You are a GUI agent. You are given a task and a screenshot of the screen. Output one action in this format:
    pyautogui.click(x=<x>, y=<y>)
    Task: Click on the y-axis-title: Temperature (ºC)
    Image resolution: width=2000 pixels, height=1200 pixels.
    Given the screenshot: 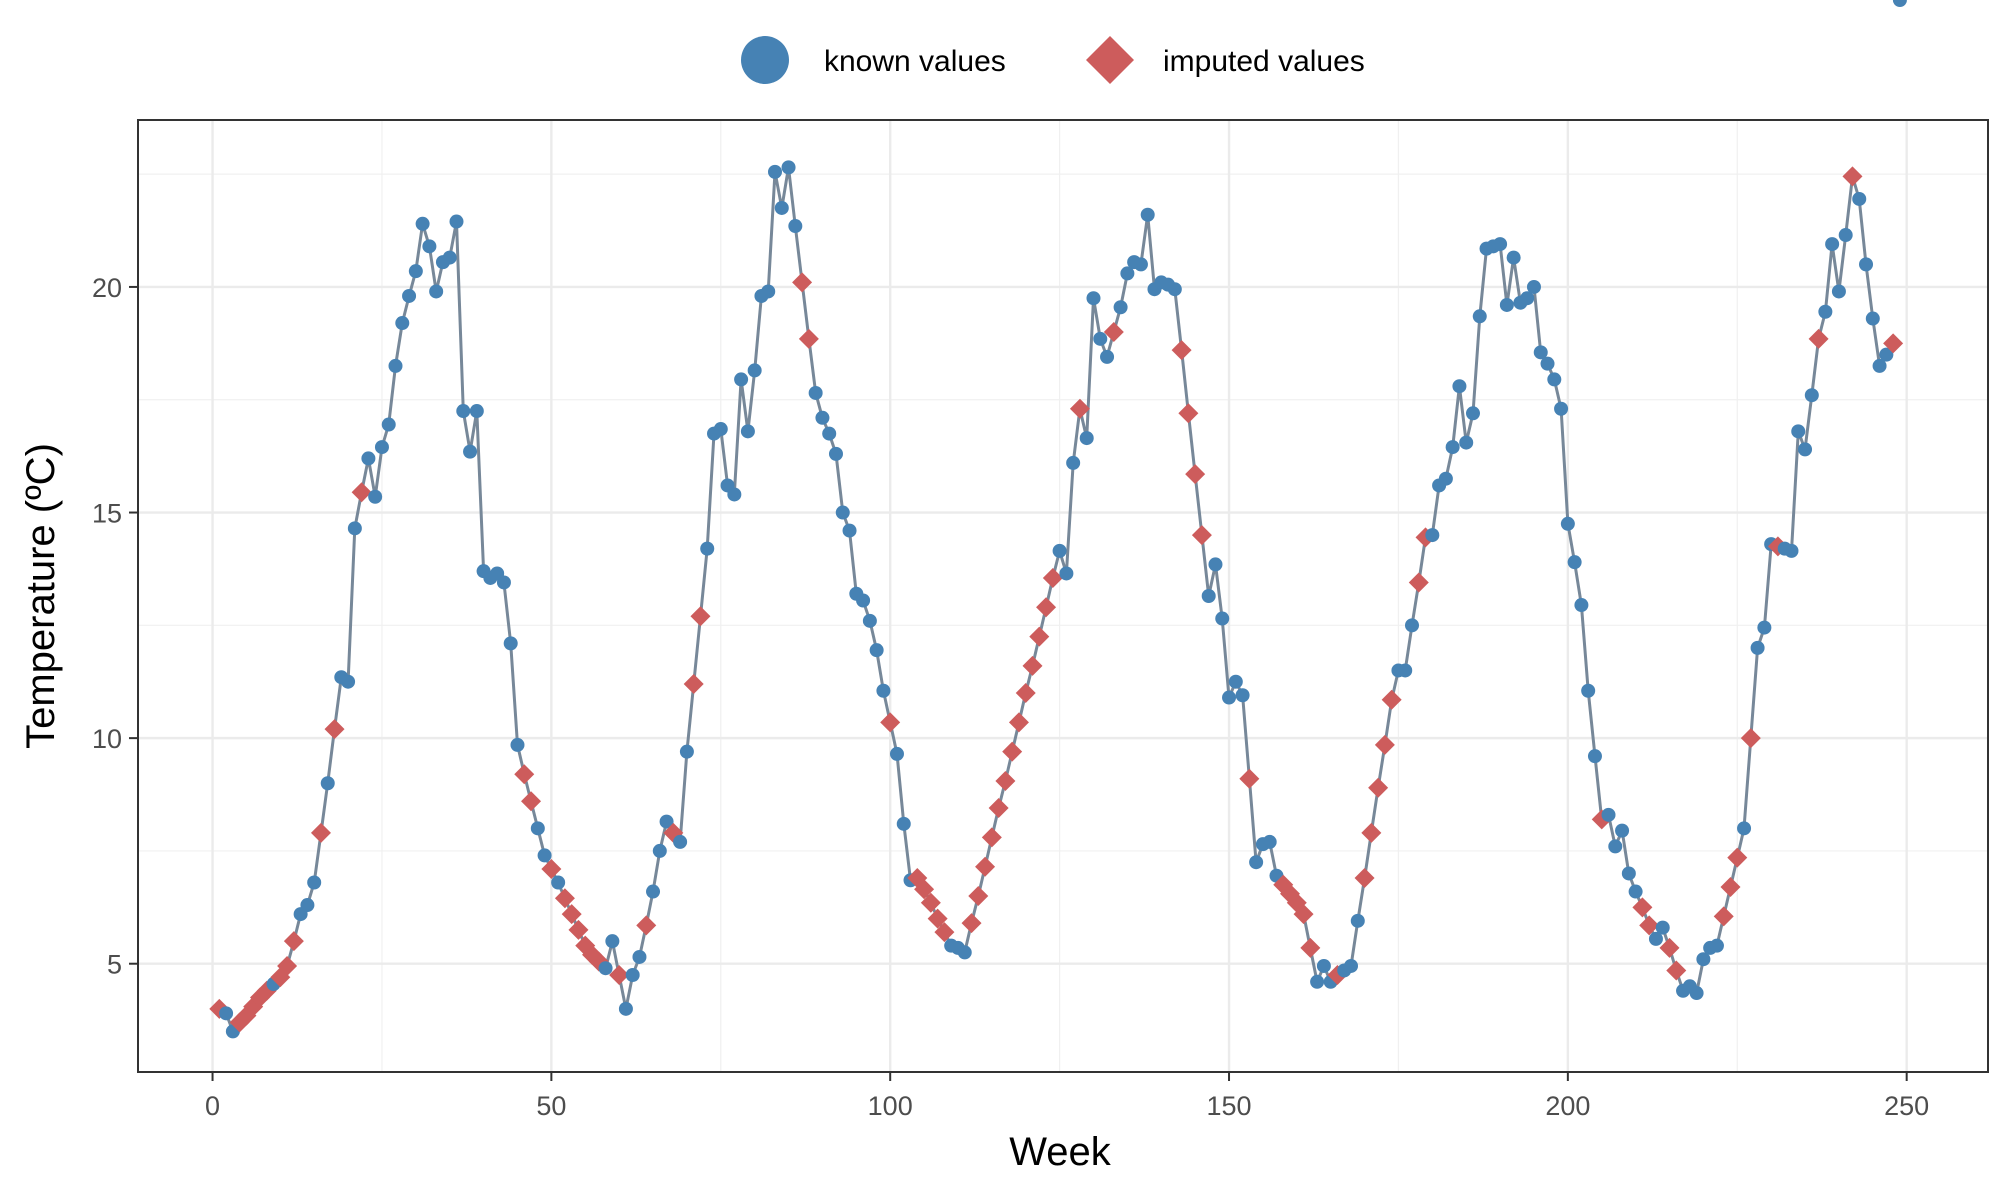 What is the action you would take?
    pyautogui.click(x=41, y=596)
    